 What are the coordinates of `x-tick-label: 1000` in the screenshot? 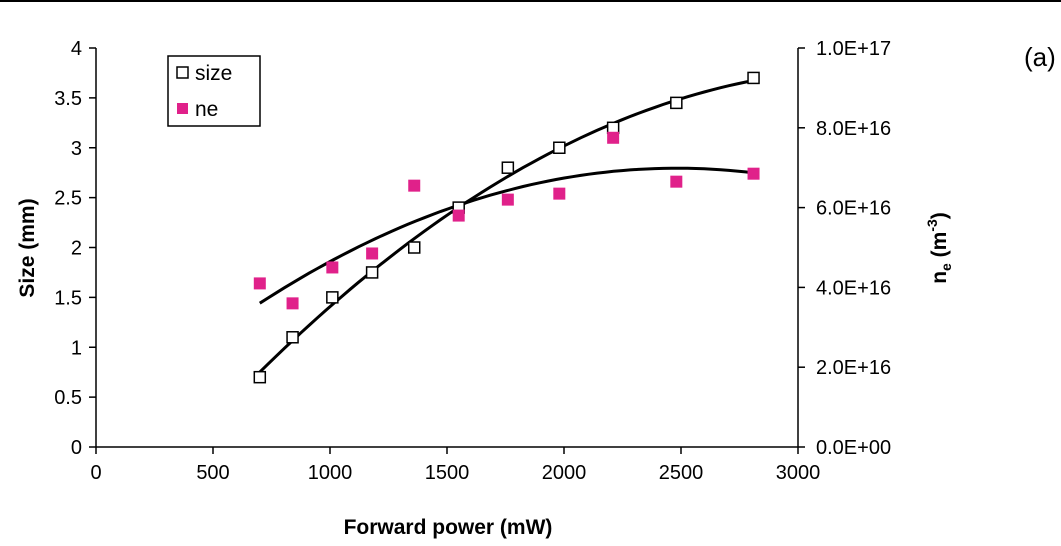 It's located at (330, 473).